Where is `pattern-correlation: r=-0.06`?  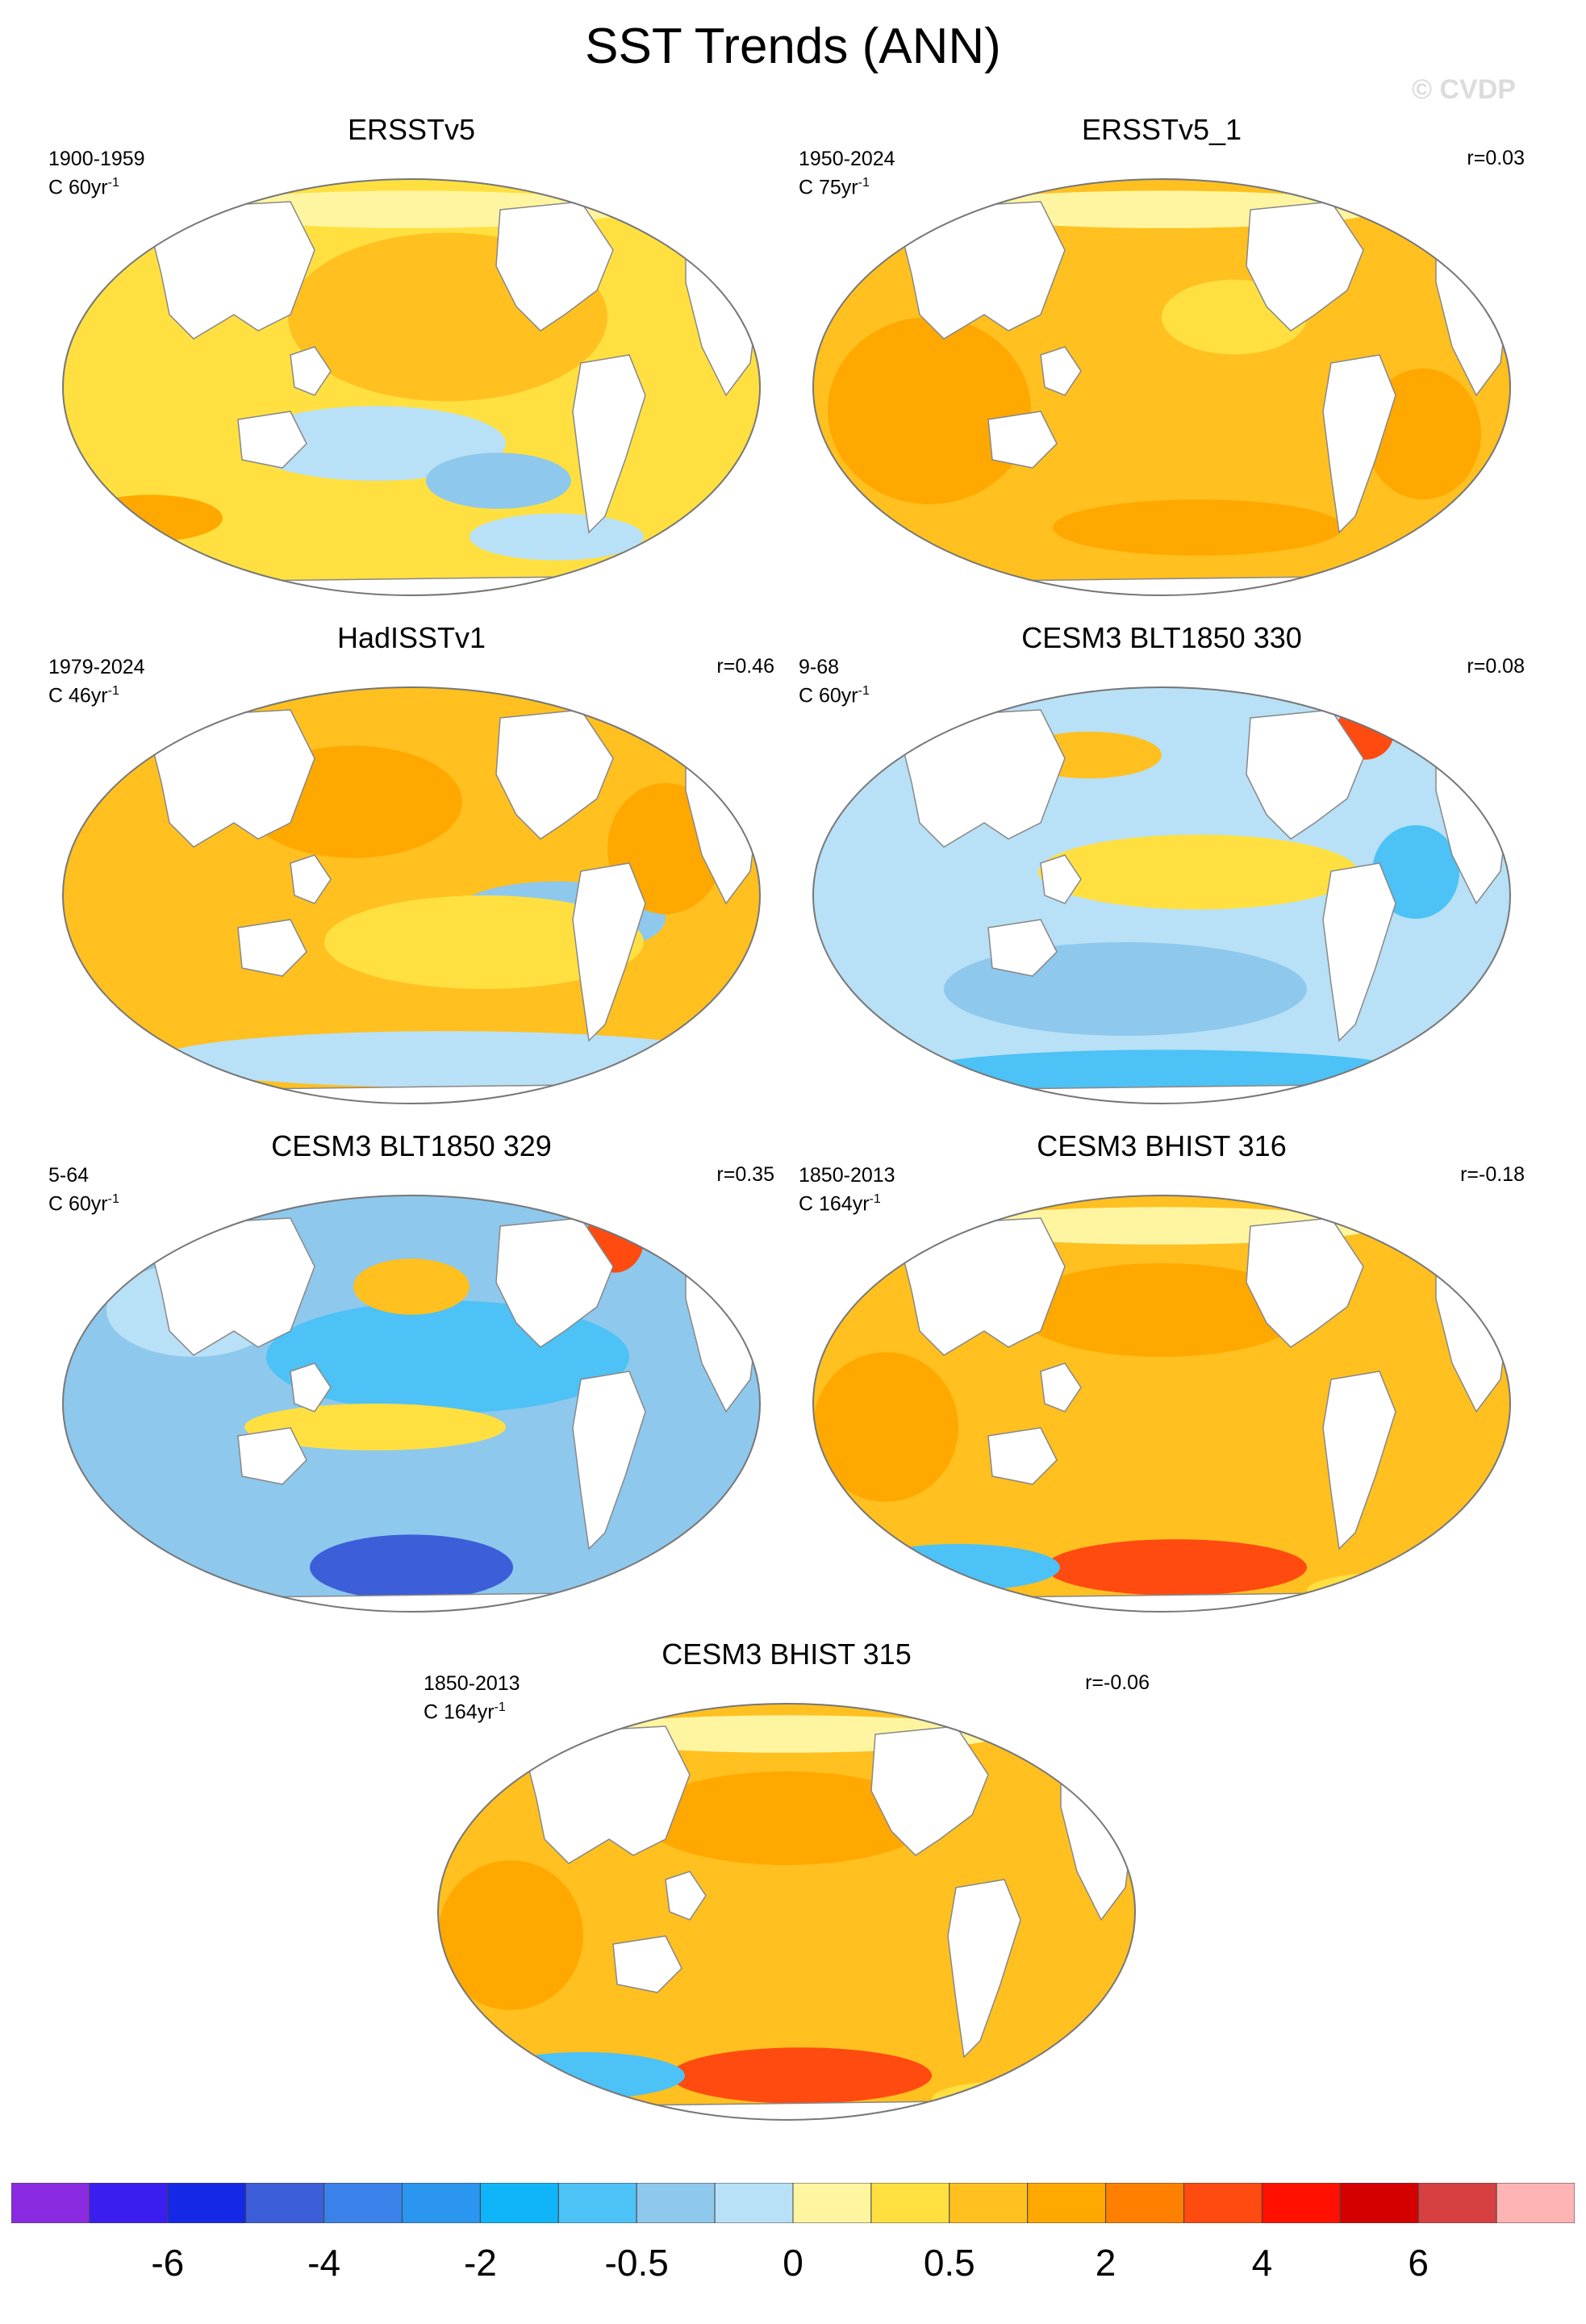
pattern-correlation: r=-0.06 is located at coordinates (1117, 1682).